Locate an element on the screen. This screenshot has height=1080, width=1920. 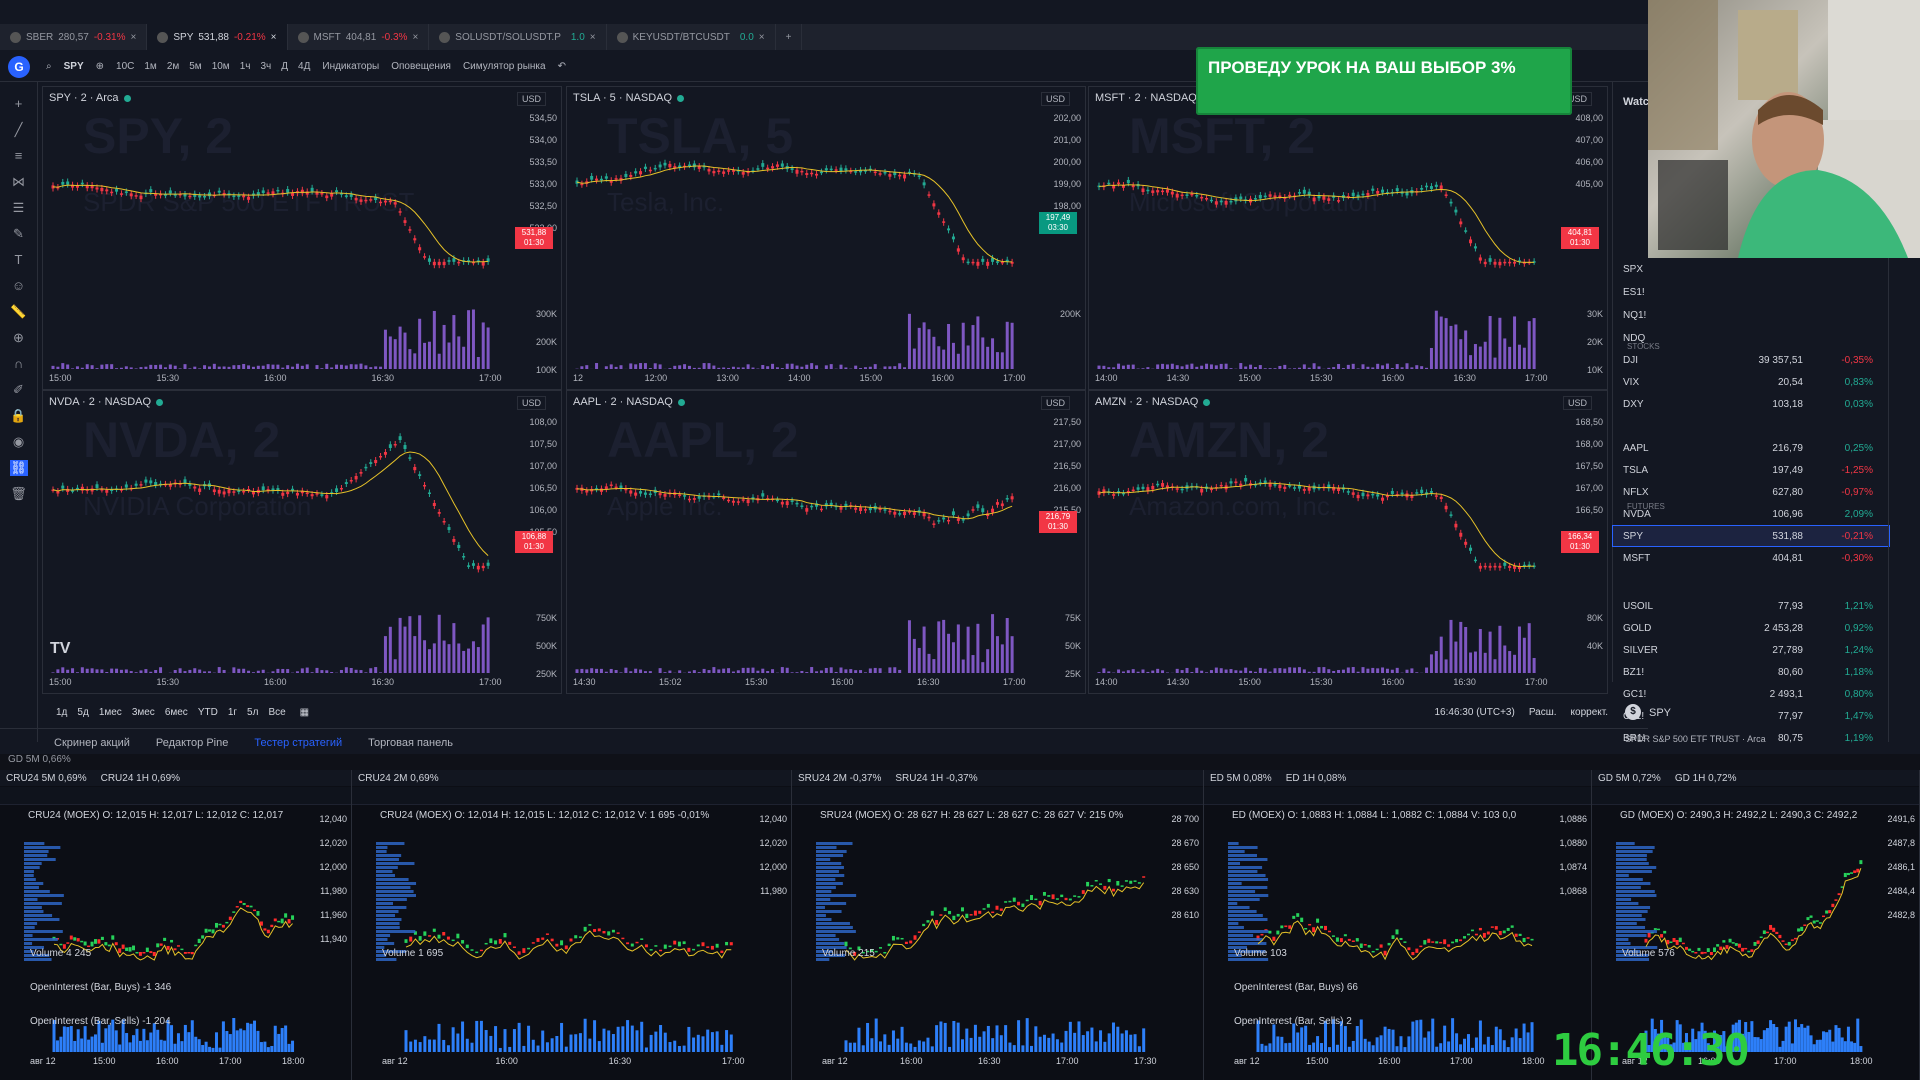
footer-symbol: SPY is located at coordinates (1660, 713).